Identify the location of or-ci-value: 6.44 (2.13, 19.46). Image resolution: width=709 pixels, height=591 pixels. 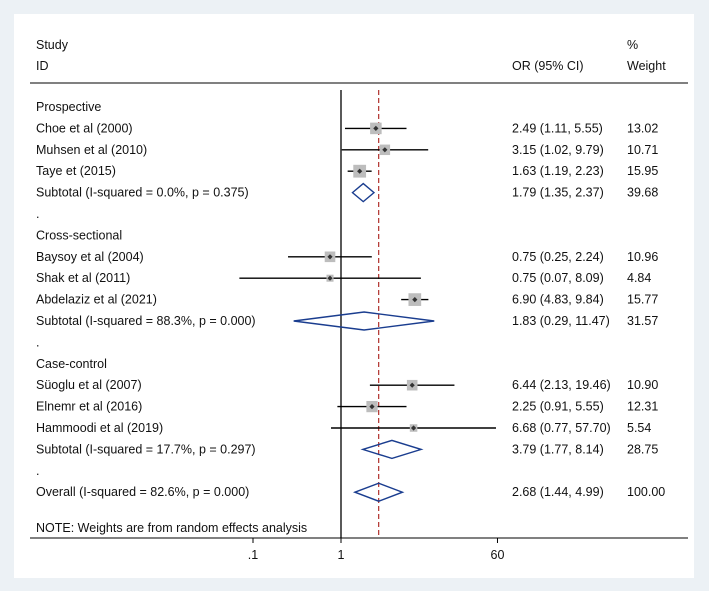
(561, 385).